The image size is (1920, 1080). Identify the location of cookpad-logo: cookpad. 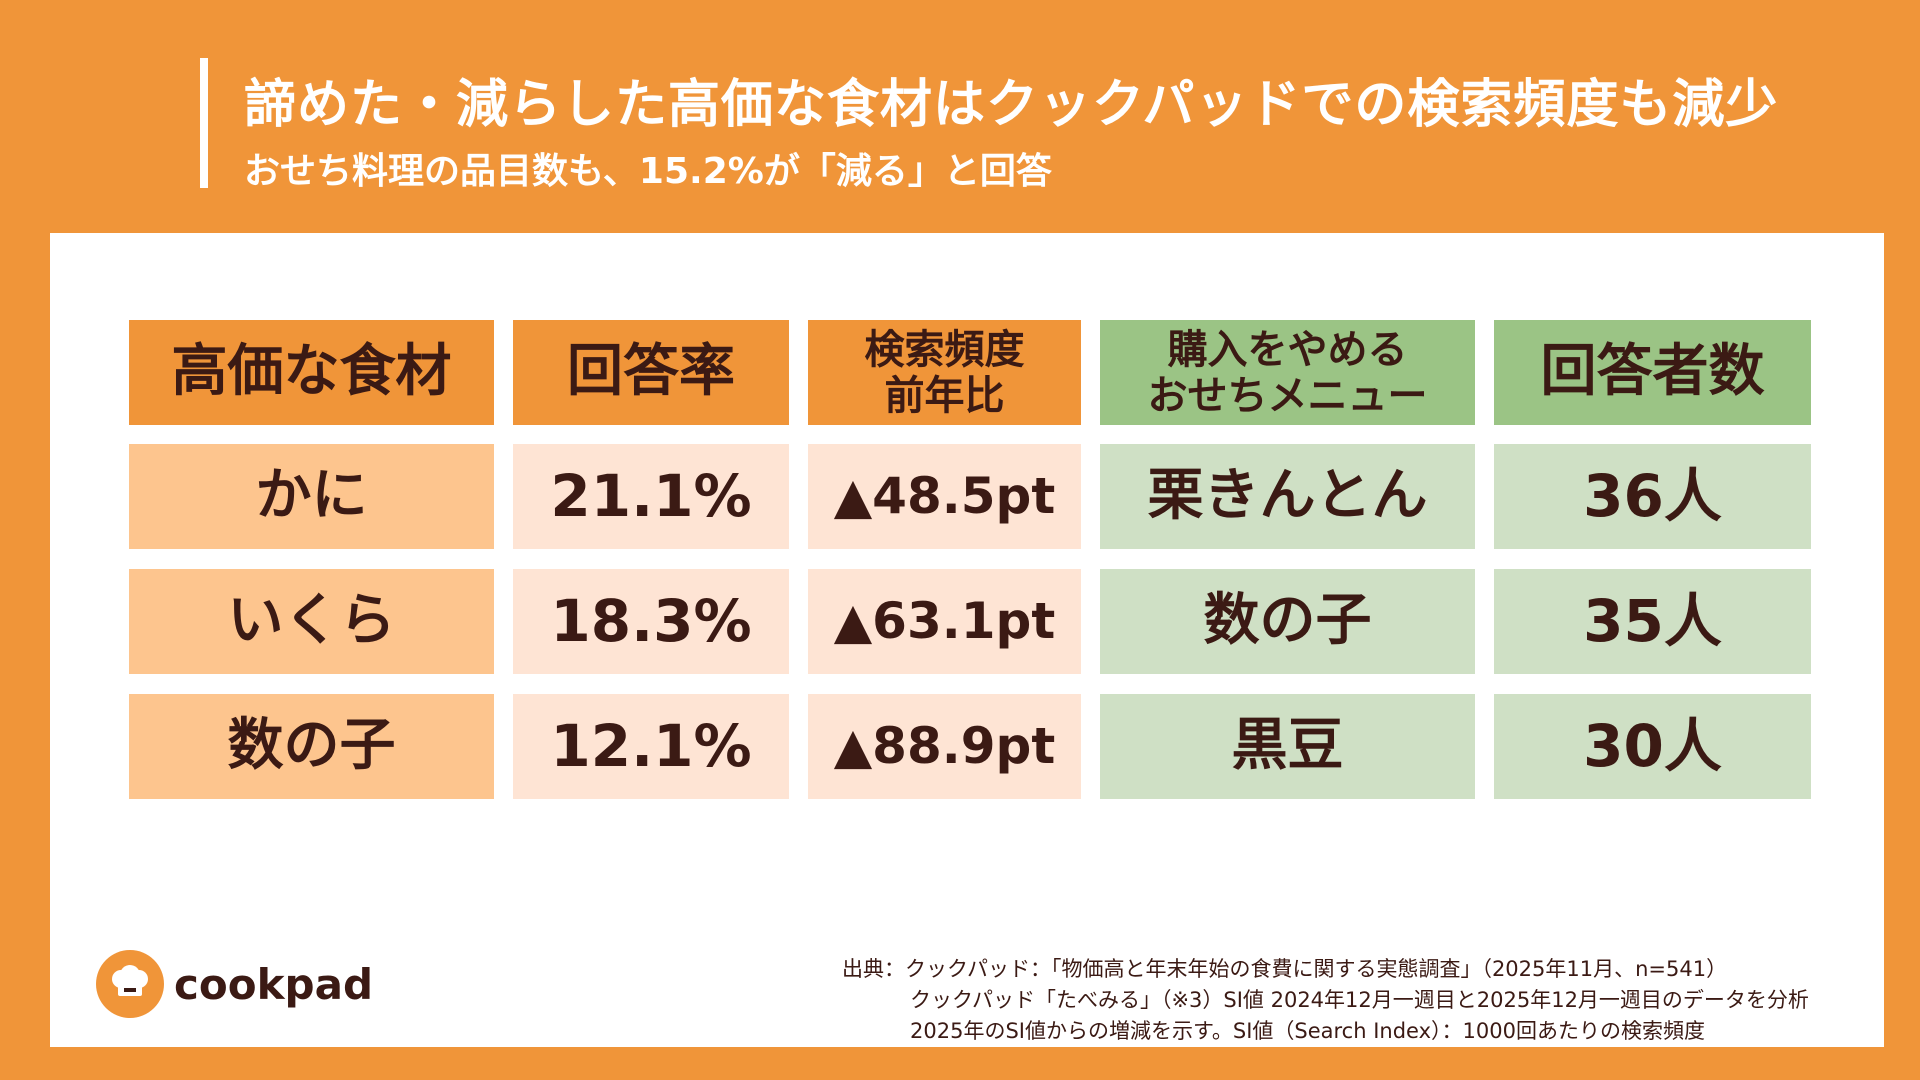
(234, 984).